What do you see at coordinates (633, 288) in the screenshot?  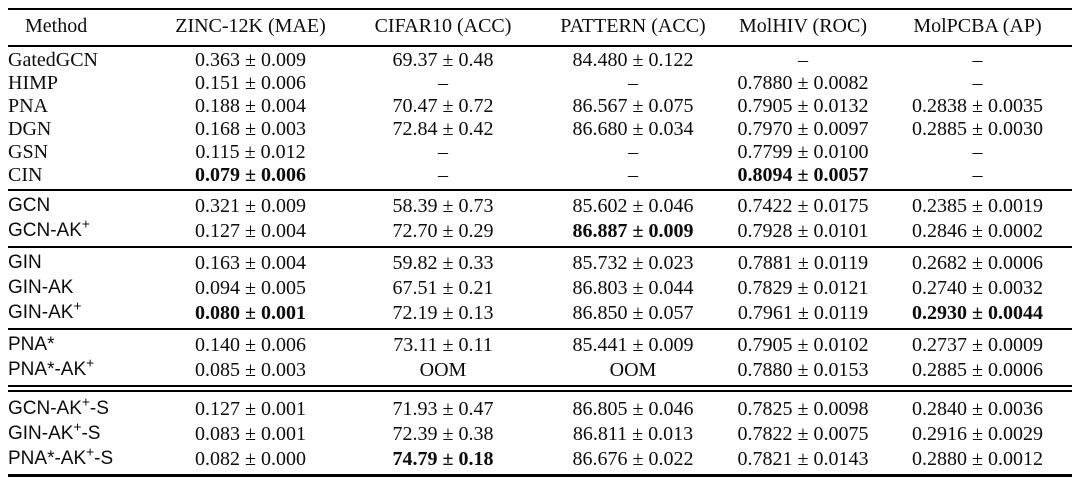 I see `value-cell: 86.803 ± 0.044` at bounding box center [633, 288].